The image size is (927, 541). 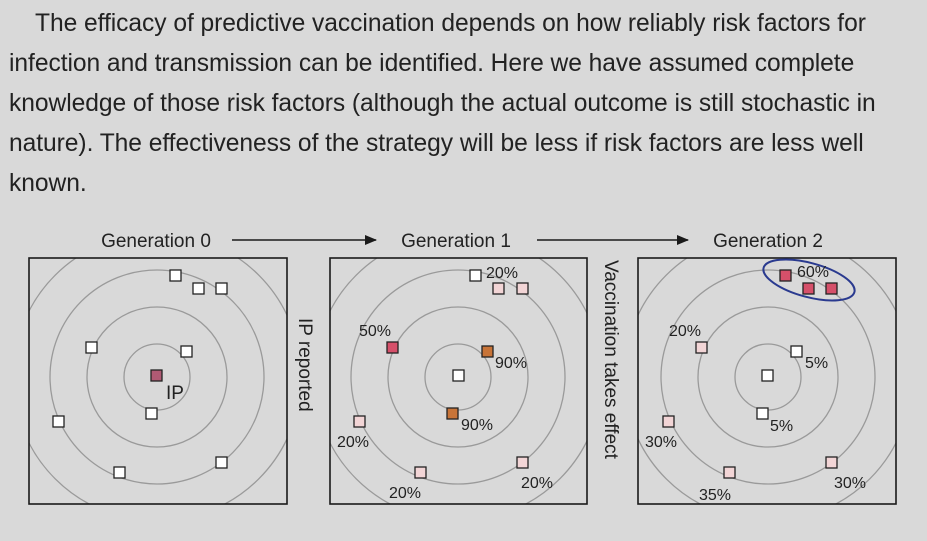 I want to click on vaccination-takes-effect-label: Vaccination takes effect, so click(x=610, y=360).